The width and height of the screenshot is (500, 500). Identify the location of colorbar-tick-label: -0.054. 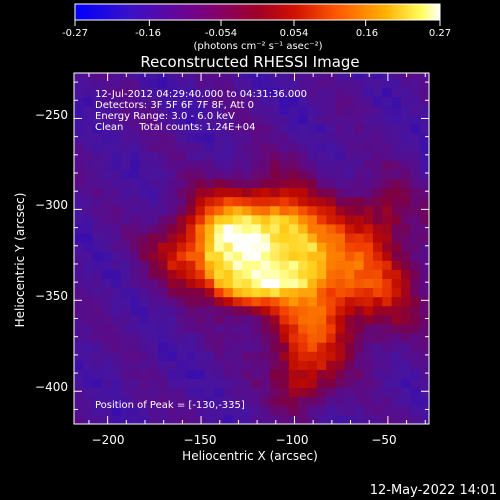
(221, 33).